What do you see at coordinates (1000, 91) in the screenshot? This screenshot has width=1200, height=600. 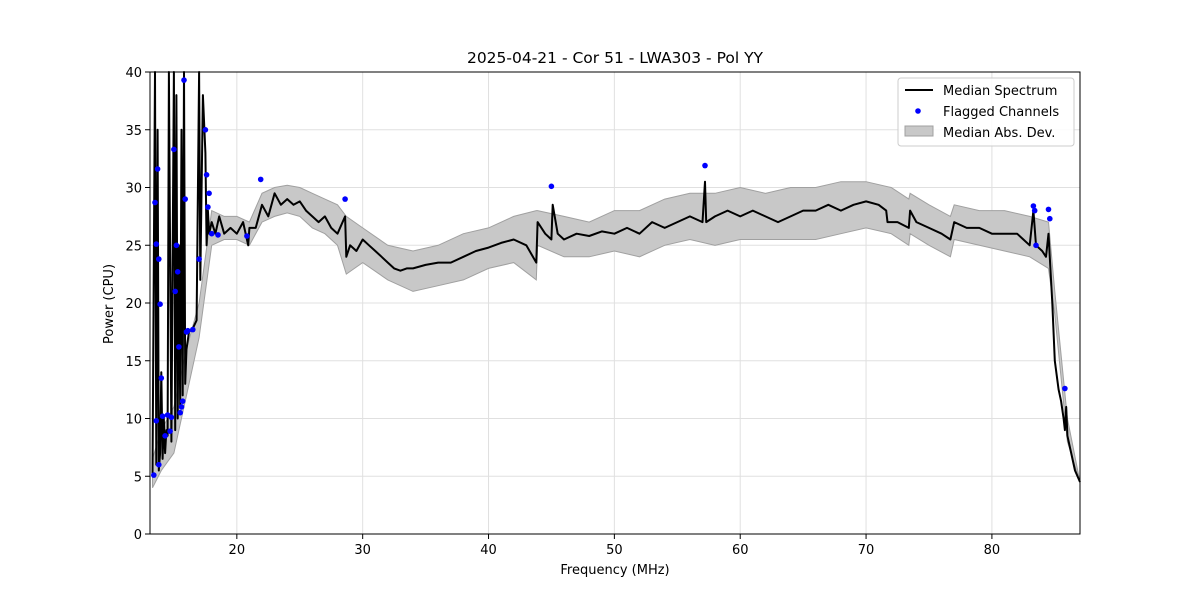 I see `legend-label-median-spectrum: Median Spectrum` at bounding box center [1000, 91].